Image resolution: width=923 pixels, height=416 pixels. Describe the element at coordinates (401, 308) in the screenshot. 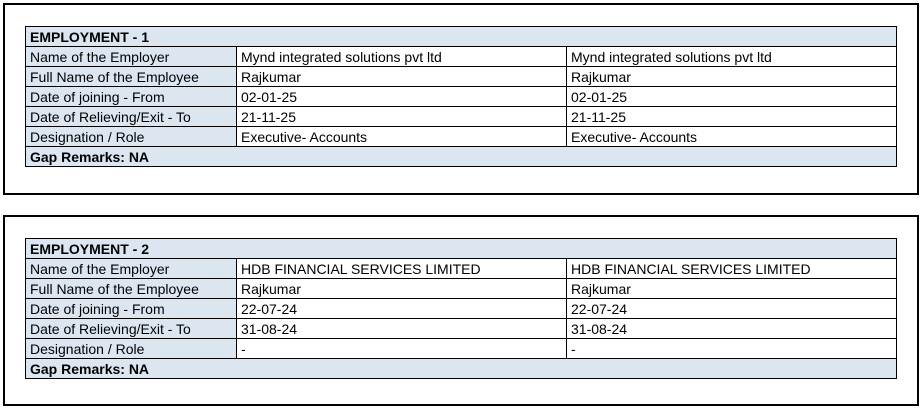

I see `cell-date-joining-1: 22-07-24` at that location.